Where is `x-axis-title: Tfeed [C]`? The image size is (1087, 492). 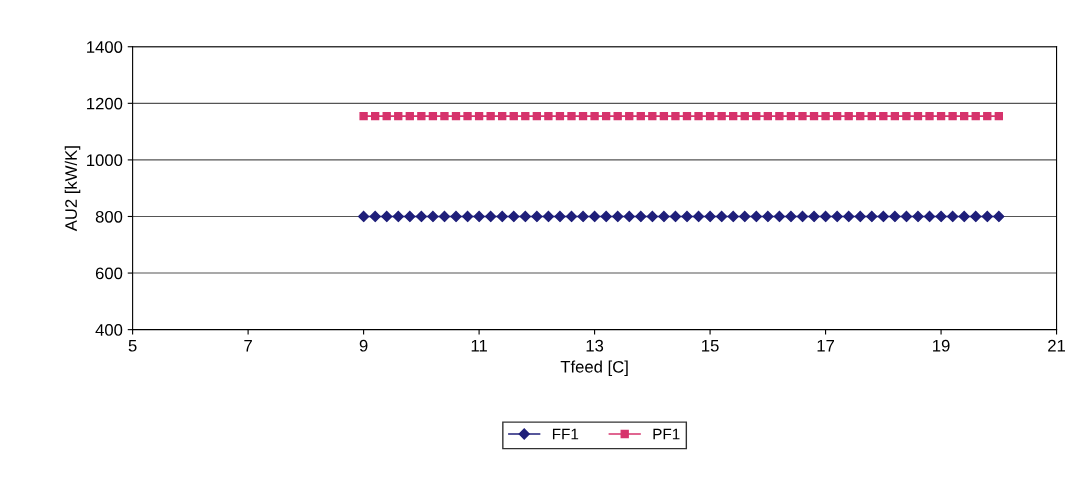 x-axis-title: Tfeed [C] is located at coordinates (594, 368).